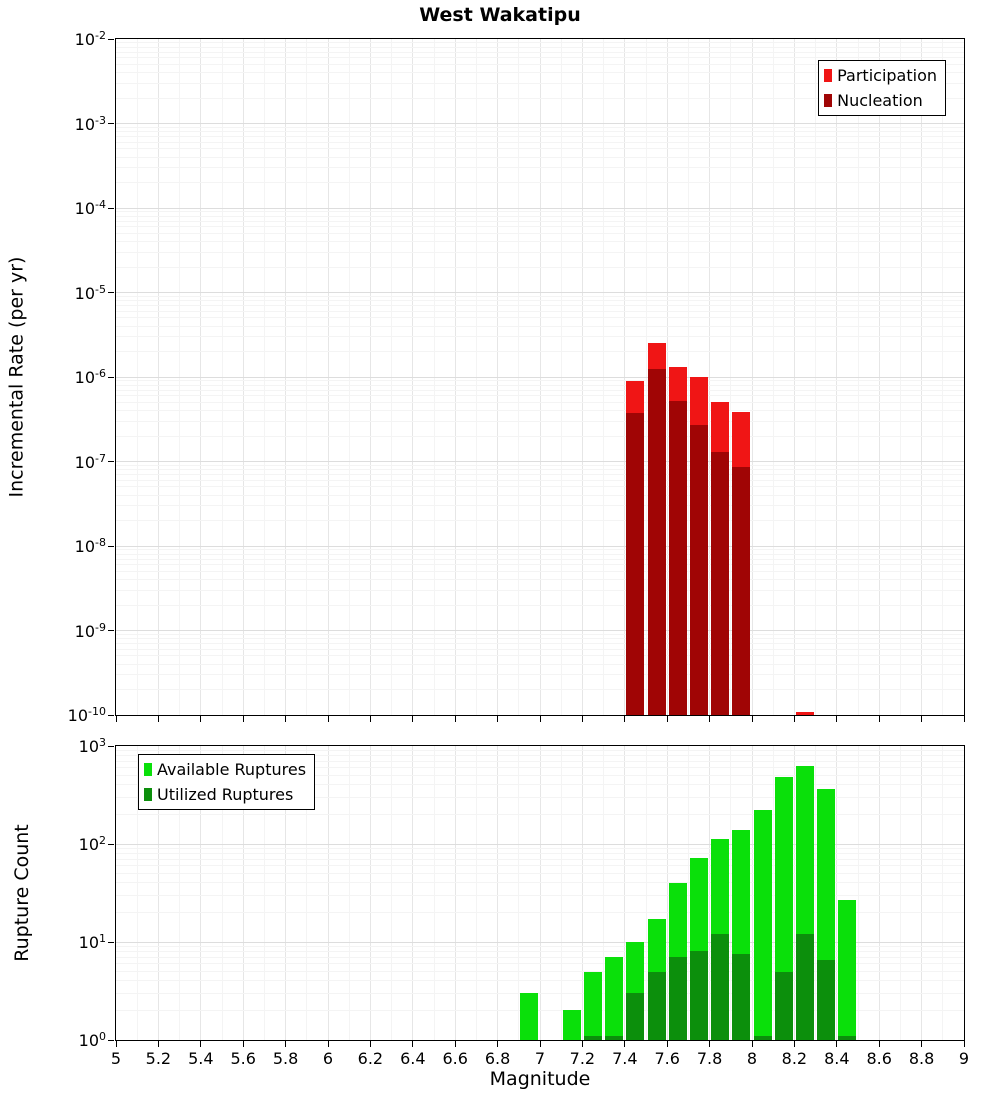 The image size is (1000, 1100). I want to click on legend-label-utilized-ruptures: Utilized Ruptures, so click(225, 794).